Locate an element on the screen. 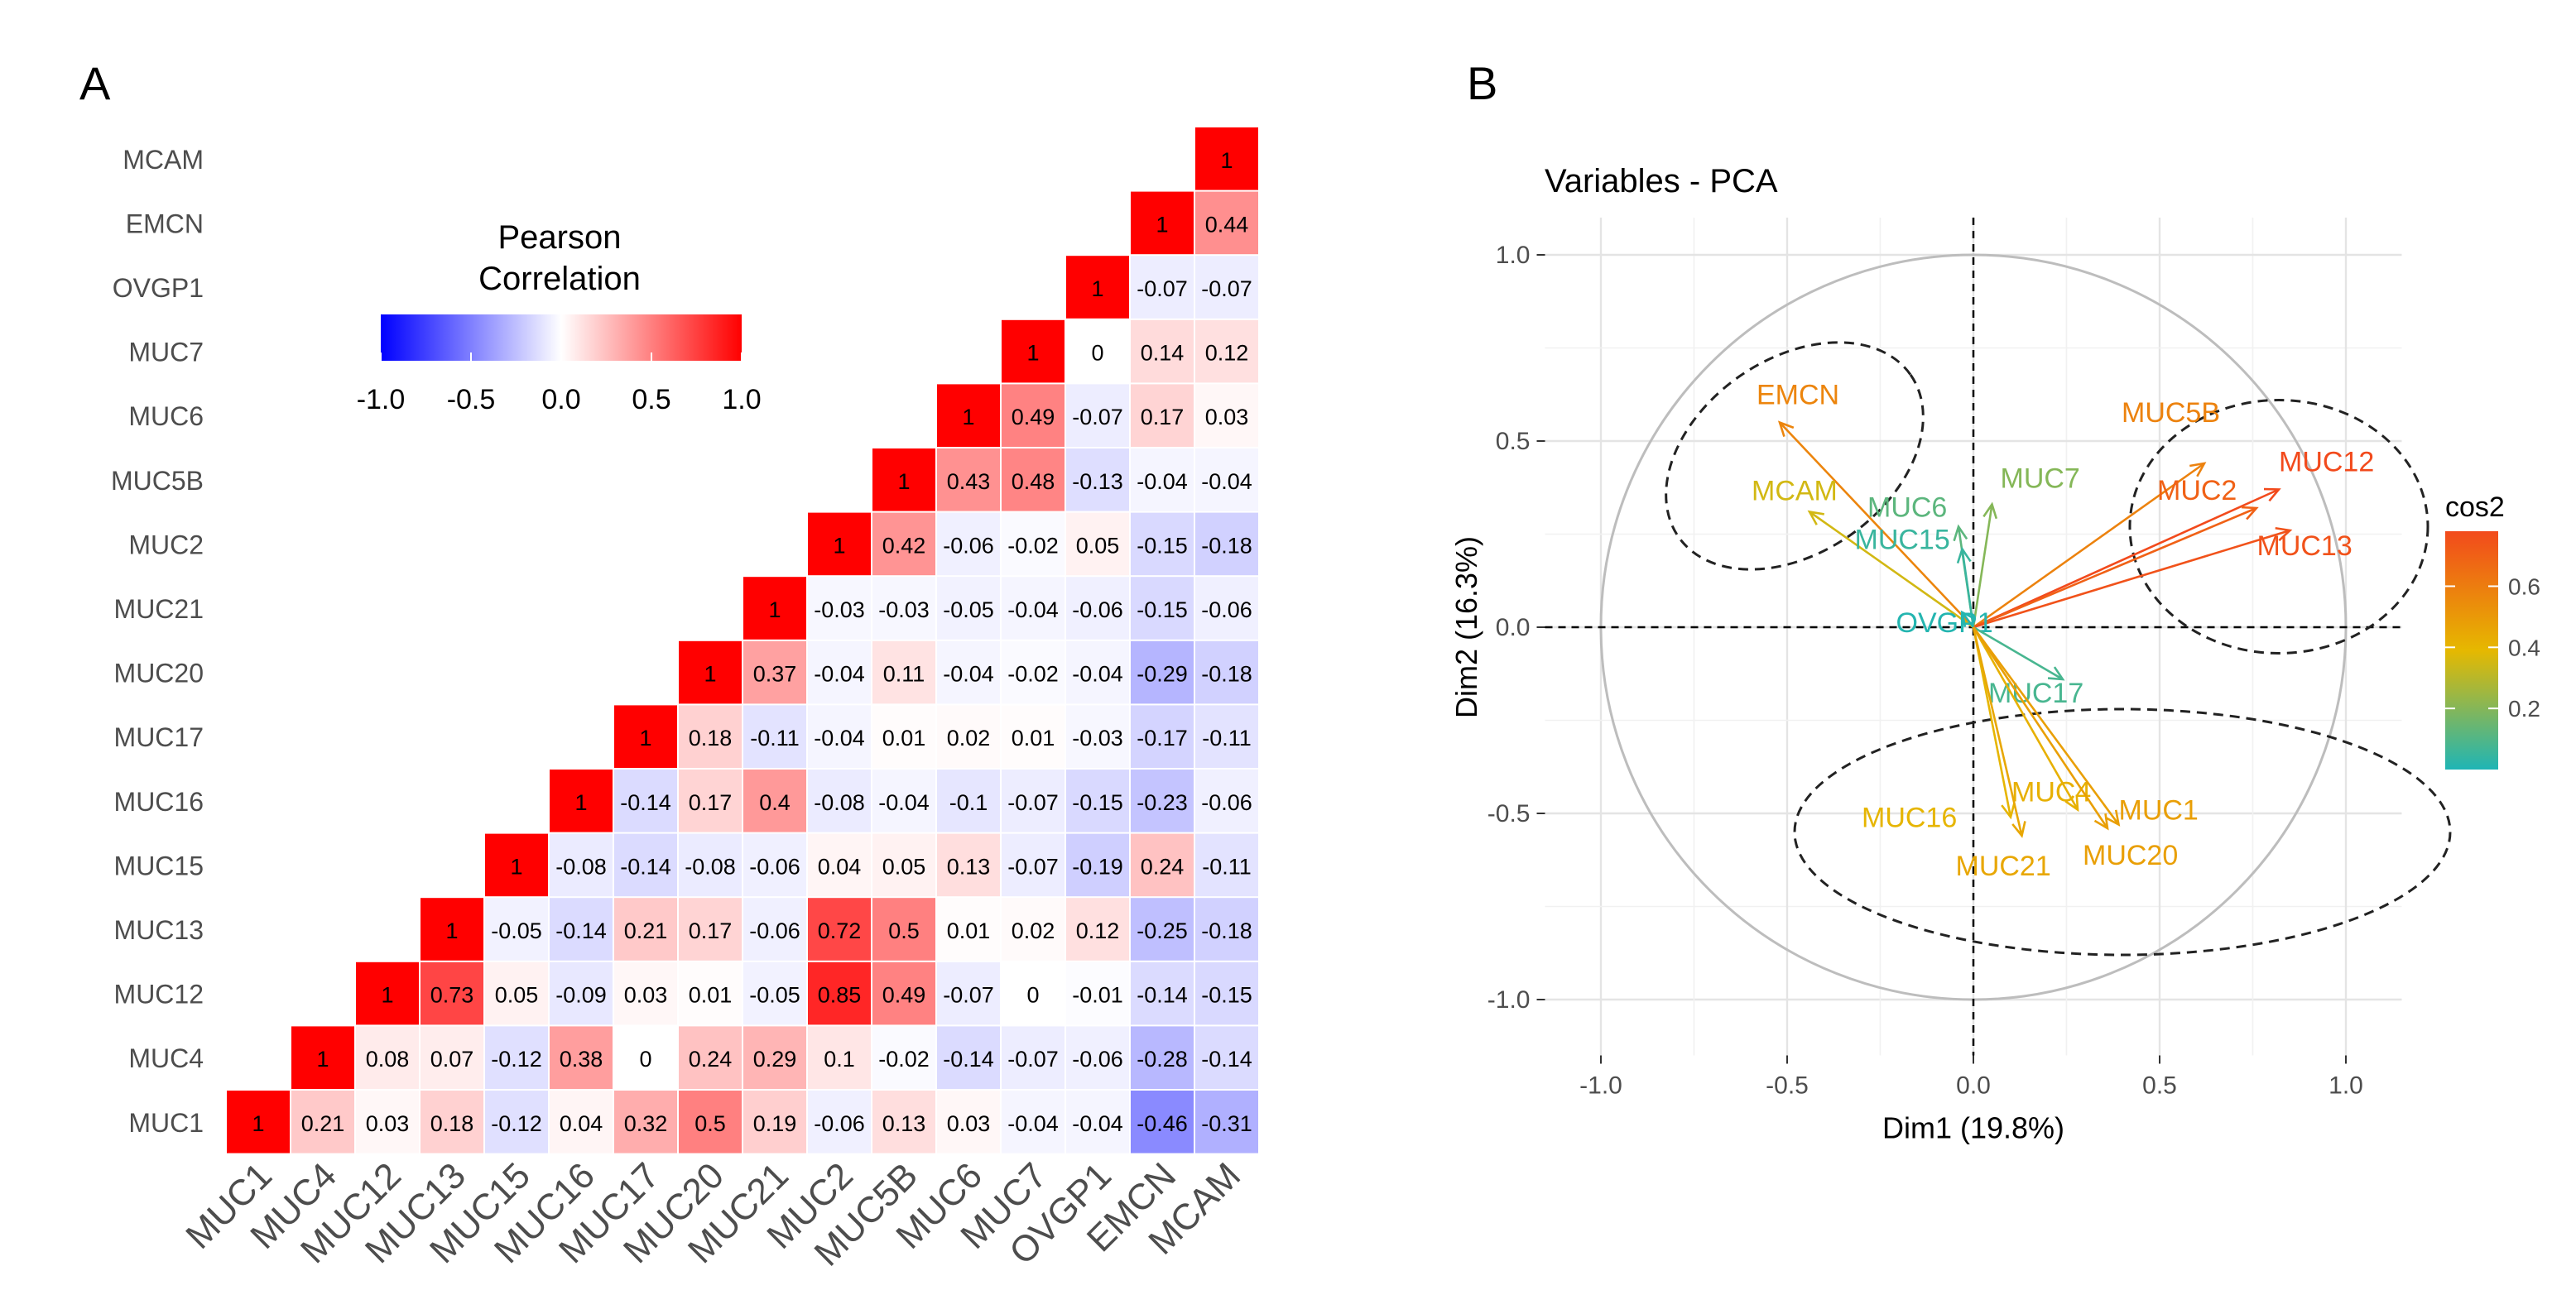  cell-ovgp1-muc12 is located at coordinates (1097, 994).